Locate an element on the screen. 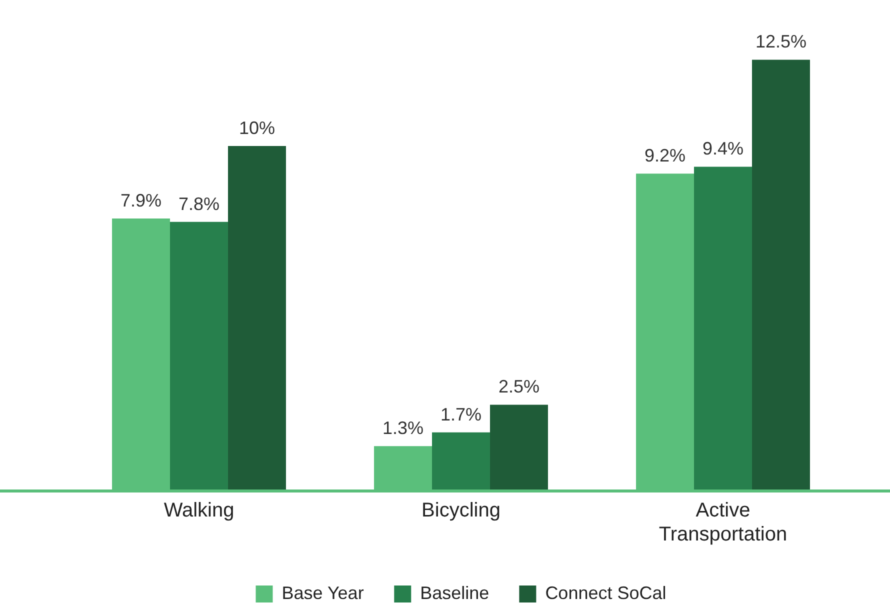  legend-label: Base Year is located at coordinates (323, 592).